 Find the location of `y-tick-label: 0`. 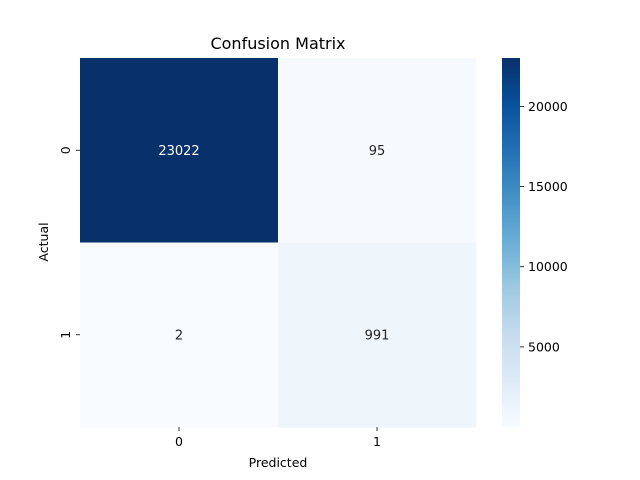

y-tick-label: 0 is located at coordinates (65, 150).